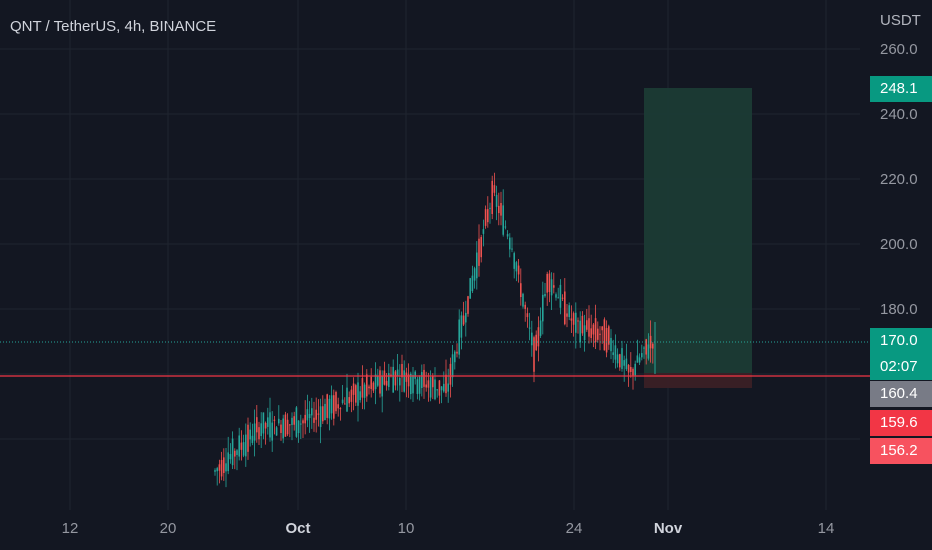 The width and height of the screenshot is (932, 550). I want to click on y-tick-label: 240.0, so click(899, 114).